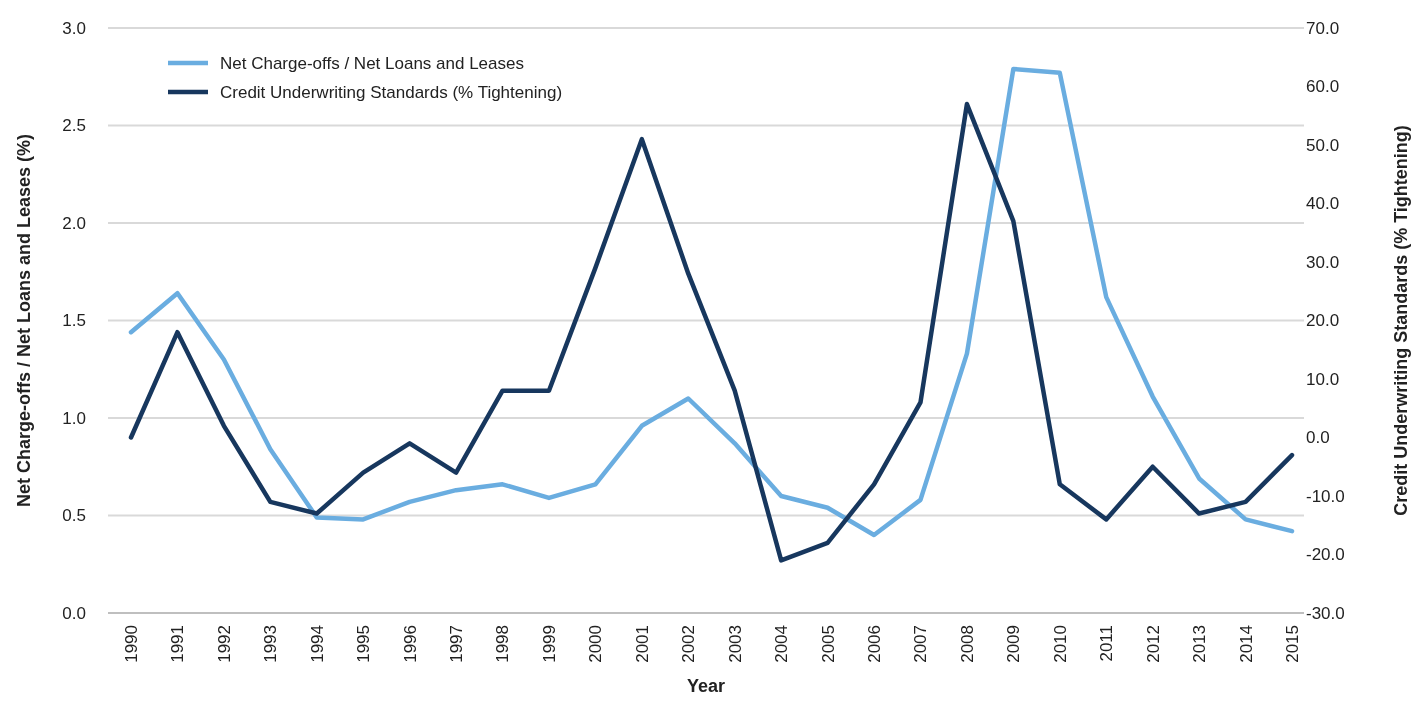 The height and width of the screenshot is (703, 1427). Describe the element at coordinates (828, 644) in the screenshot. I see `x-tick-label: 2005` at that location.